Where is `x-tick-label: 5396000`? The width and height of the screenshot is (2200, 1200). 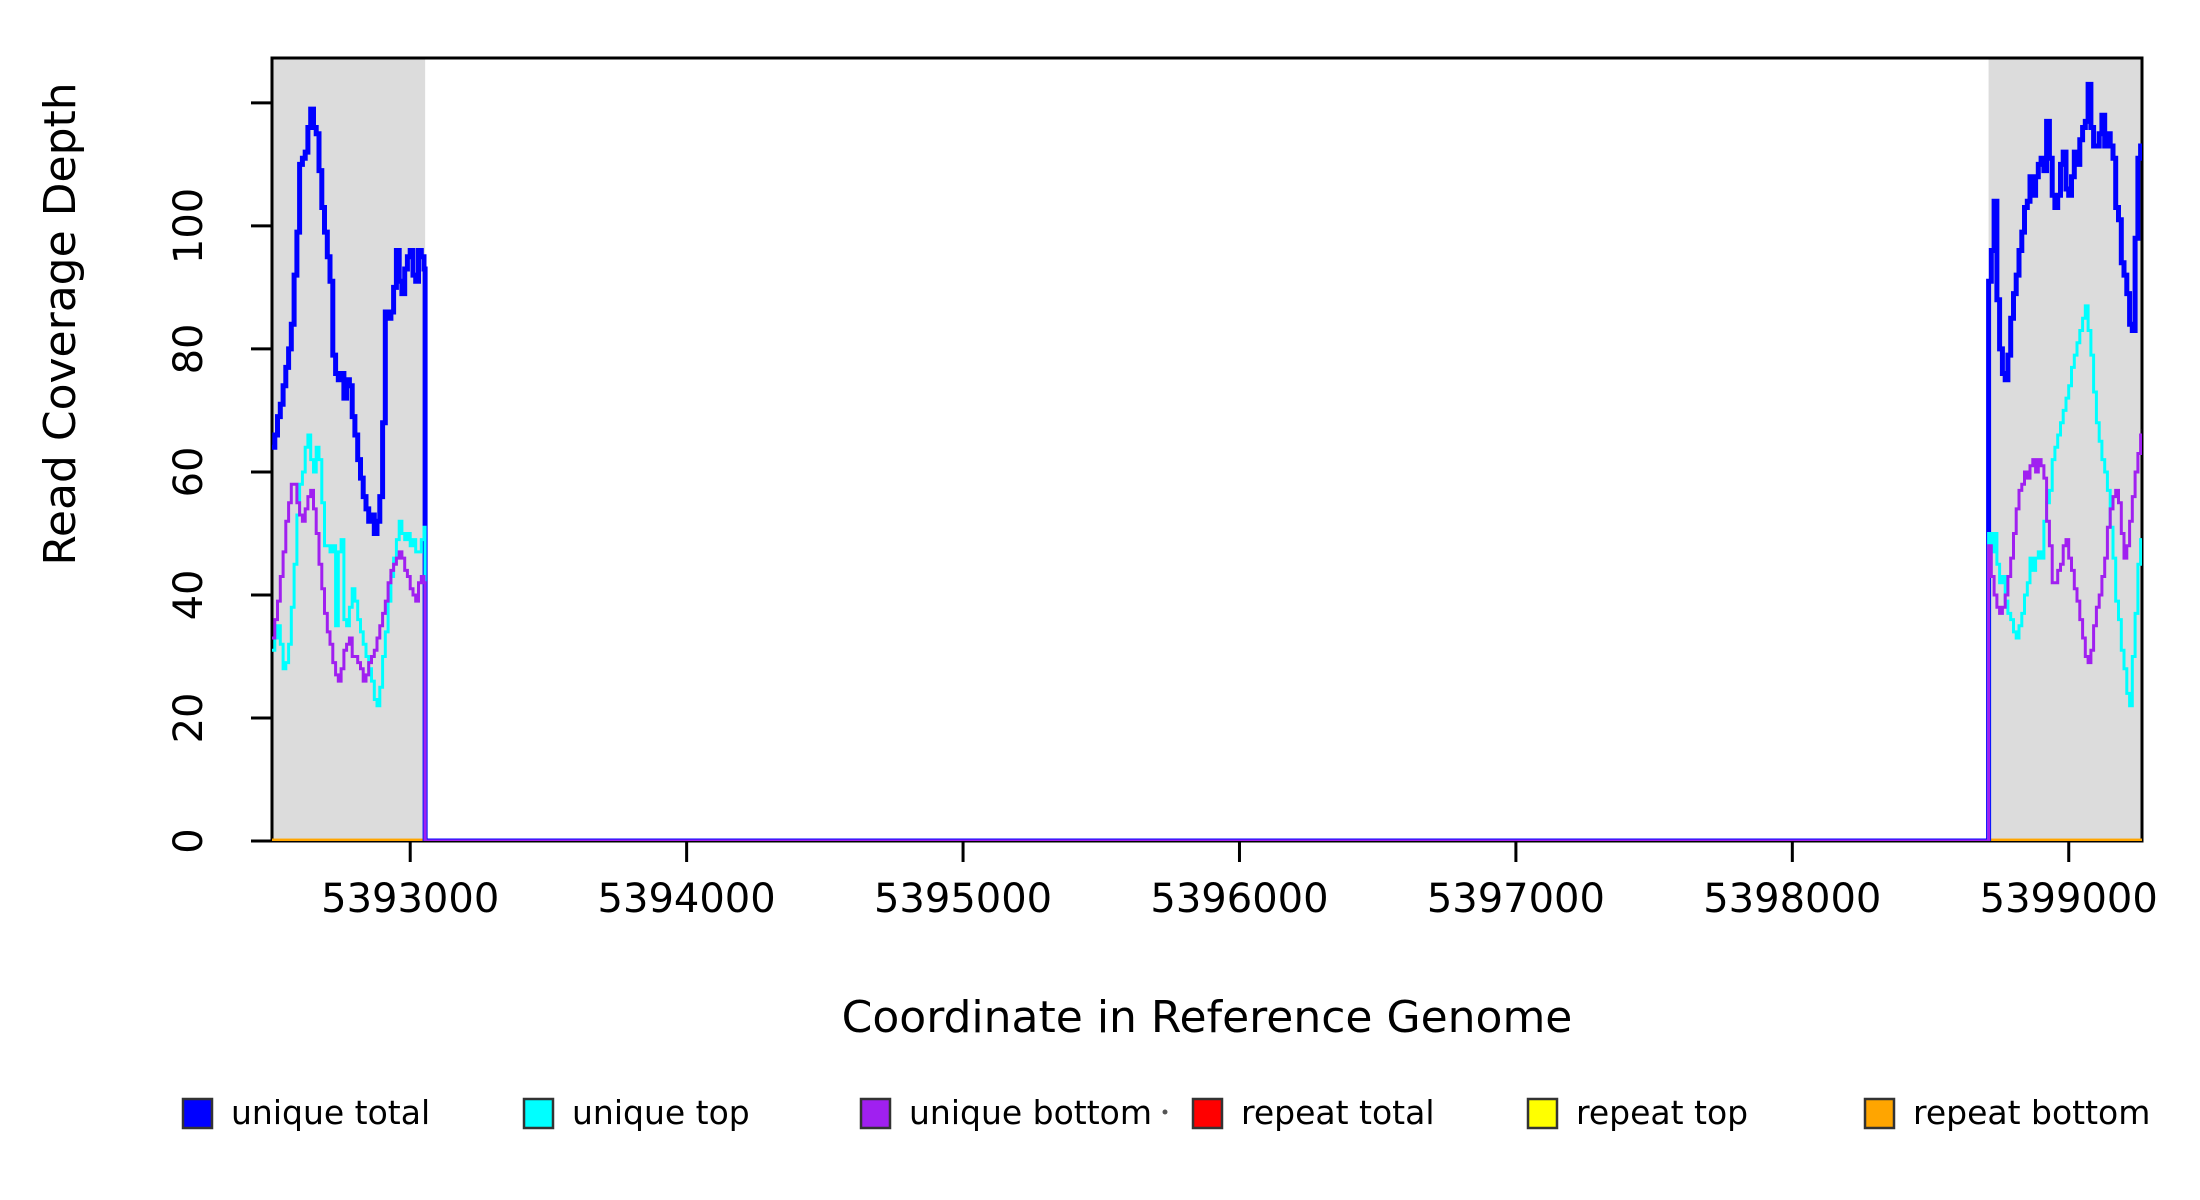
x-tick-label: 5396000 is located at coordinates (1239, 899).